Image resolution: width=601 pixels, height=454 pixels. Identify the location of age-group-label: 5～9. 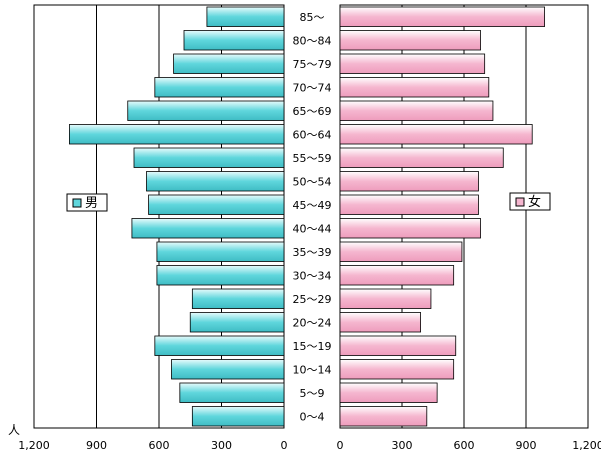
(312, 393).